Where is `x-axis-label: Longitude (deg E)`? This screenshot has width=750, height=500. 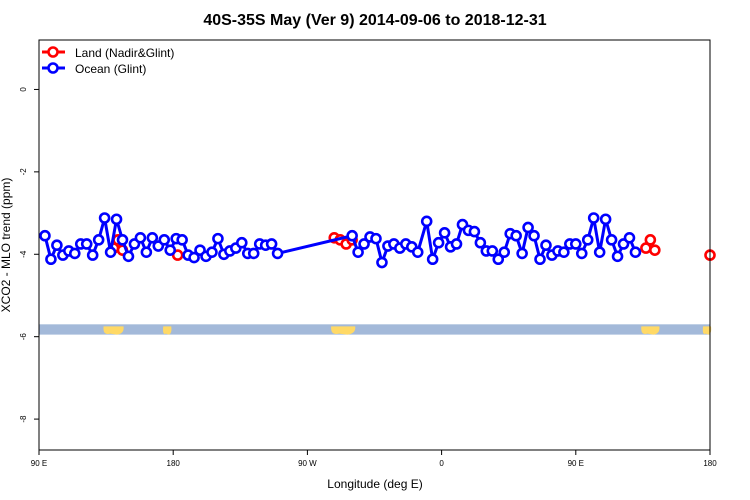
x-axis-label: Longitude (deg E) is located at coordinates (374, 484).